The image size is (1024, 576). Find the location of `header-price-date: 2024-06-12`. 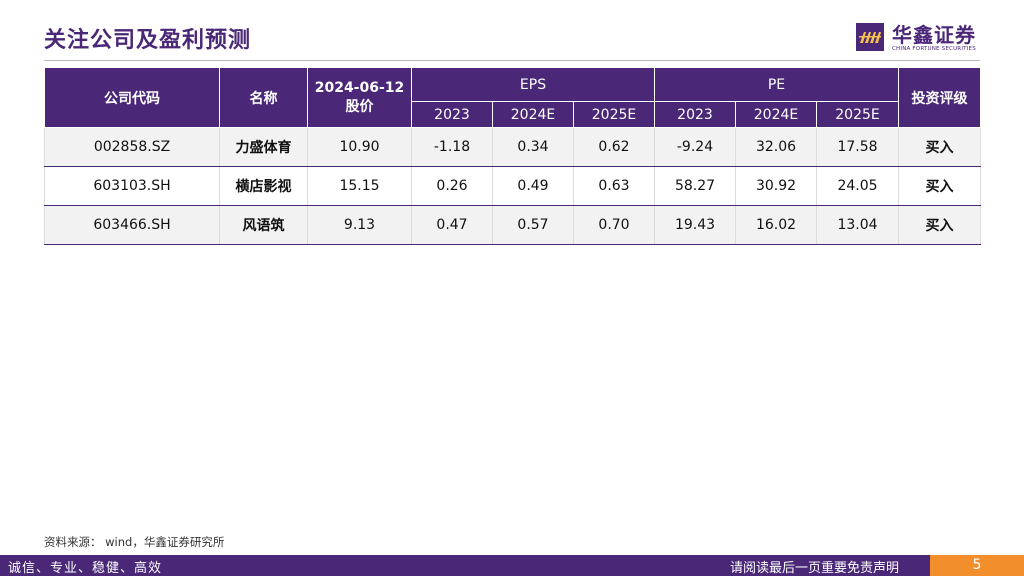

header-price-date: 2024-06-12 is located at coordinates (359, 87).